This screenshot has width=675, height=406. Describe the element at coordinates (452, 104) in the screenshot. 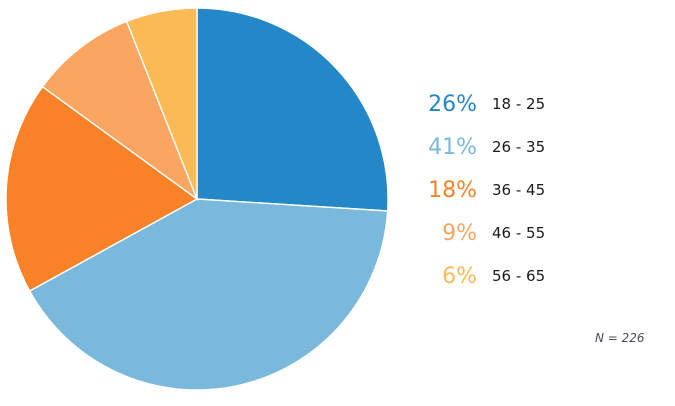

I see `legend-percent: 26%` at that location.